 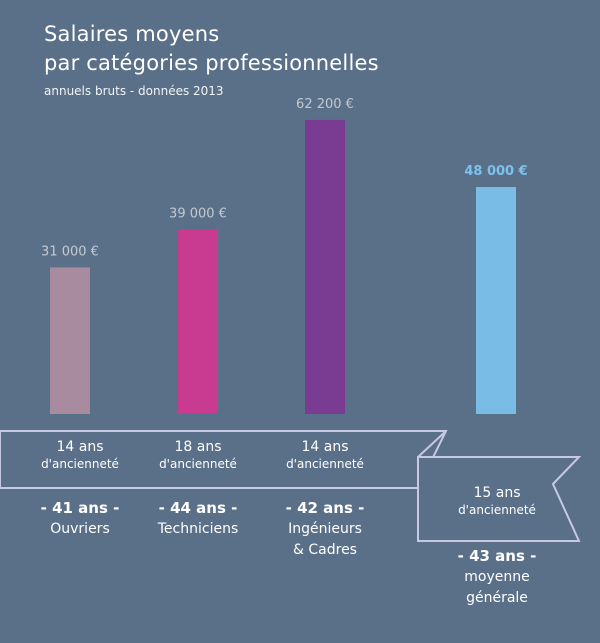 I want to click on bar-ingenieurs-cadres, so click(x=325, y=266).